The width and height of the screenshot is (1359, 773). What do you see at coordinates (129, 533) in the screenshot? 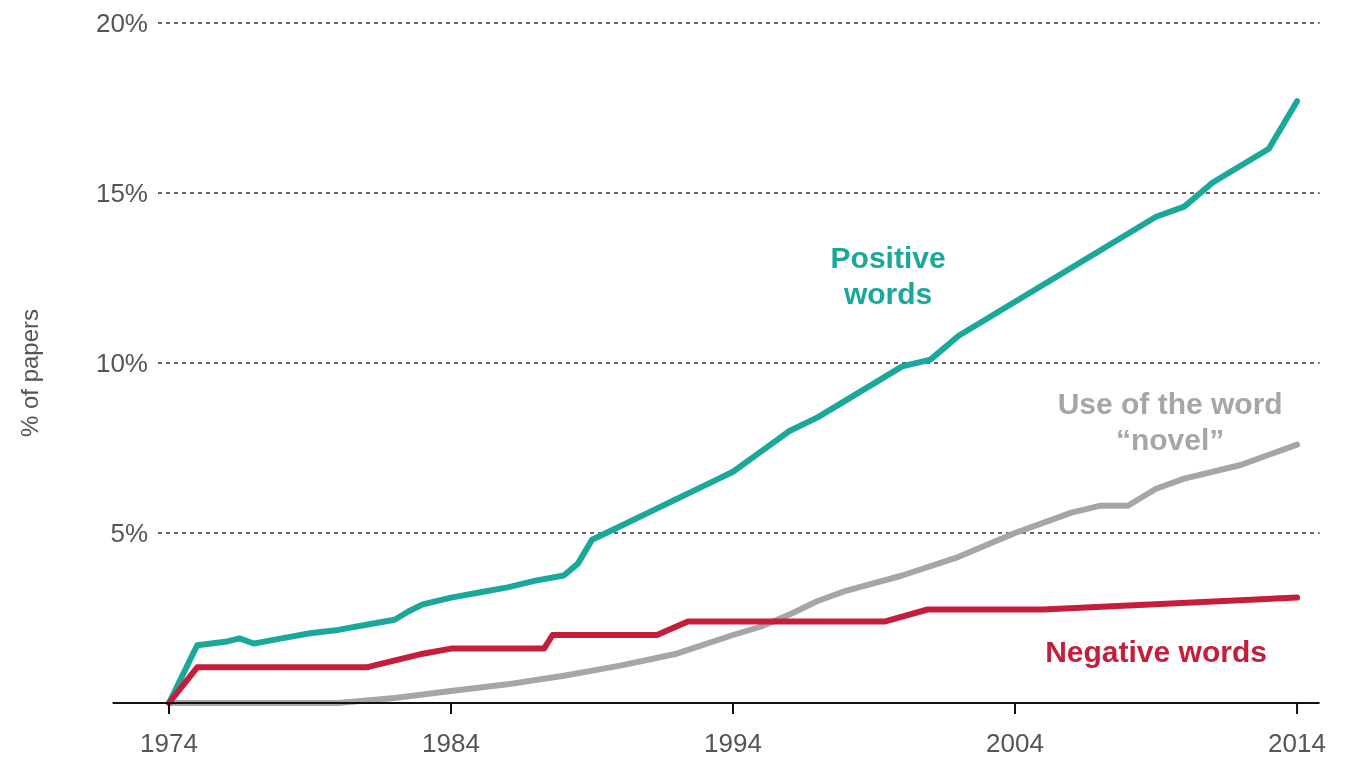
I see `y-tick-label: 5%` at bounding box center [129, 533].